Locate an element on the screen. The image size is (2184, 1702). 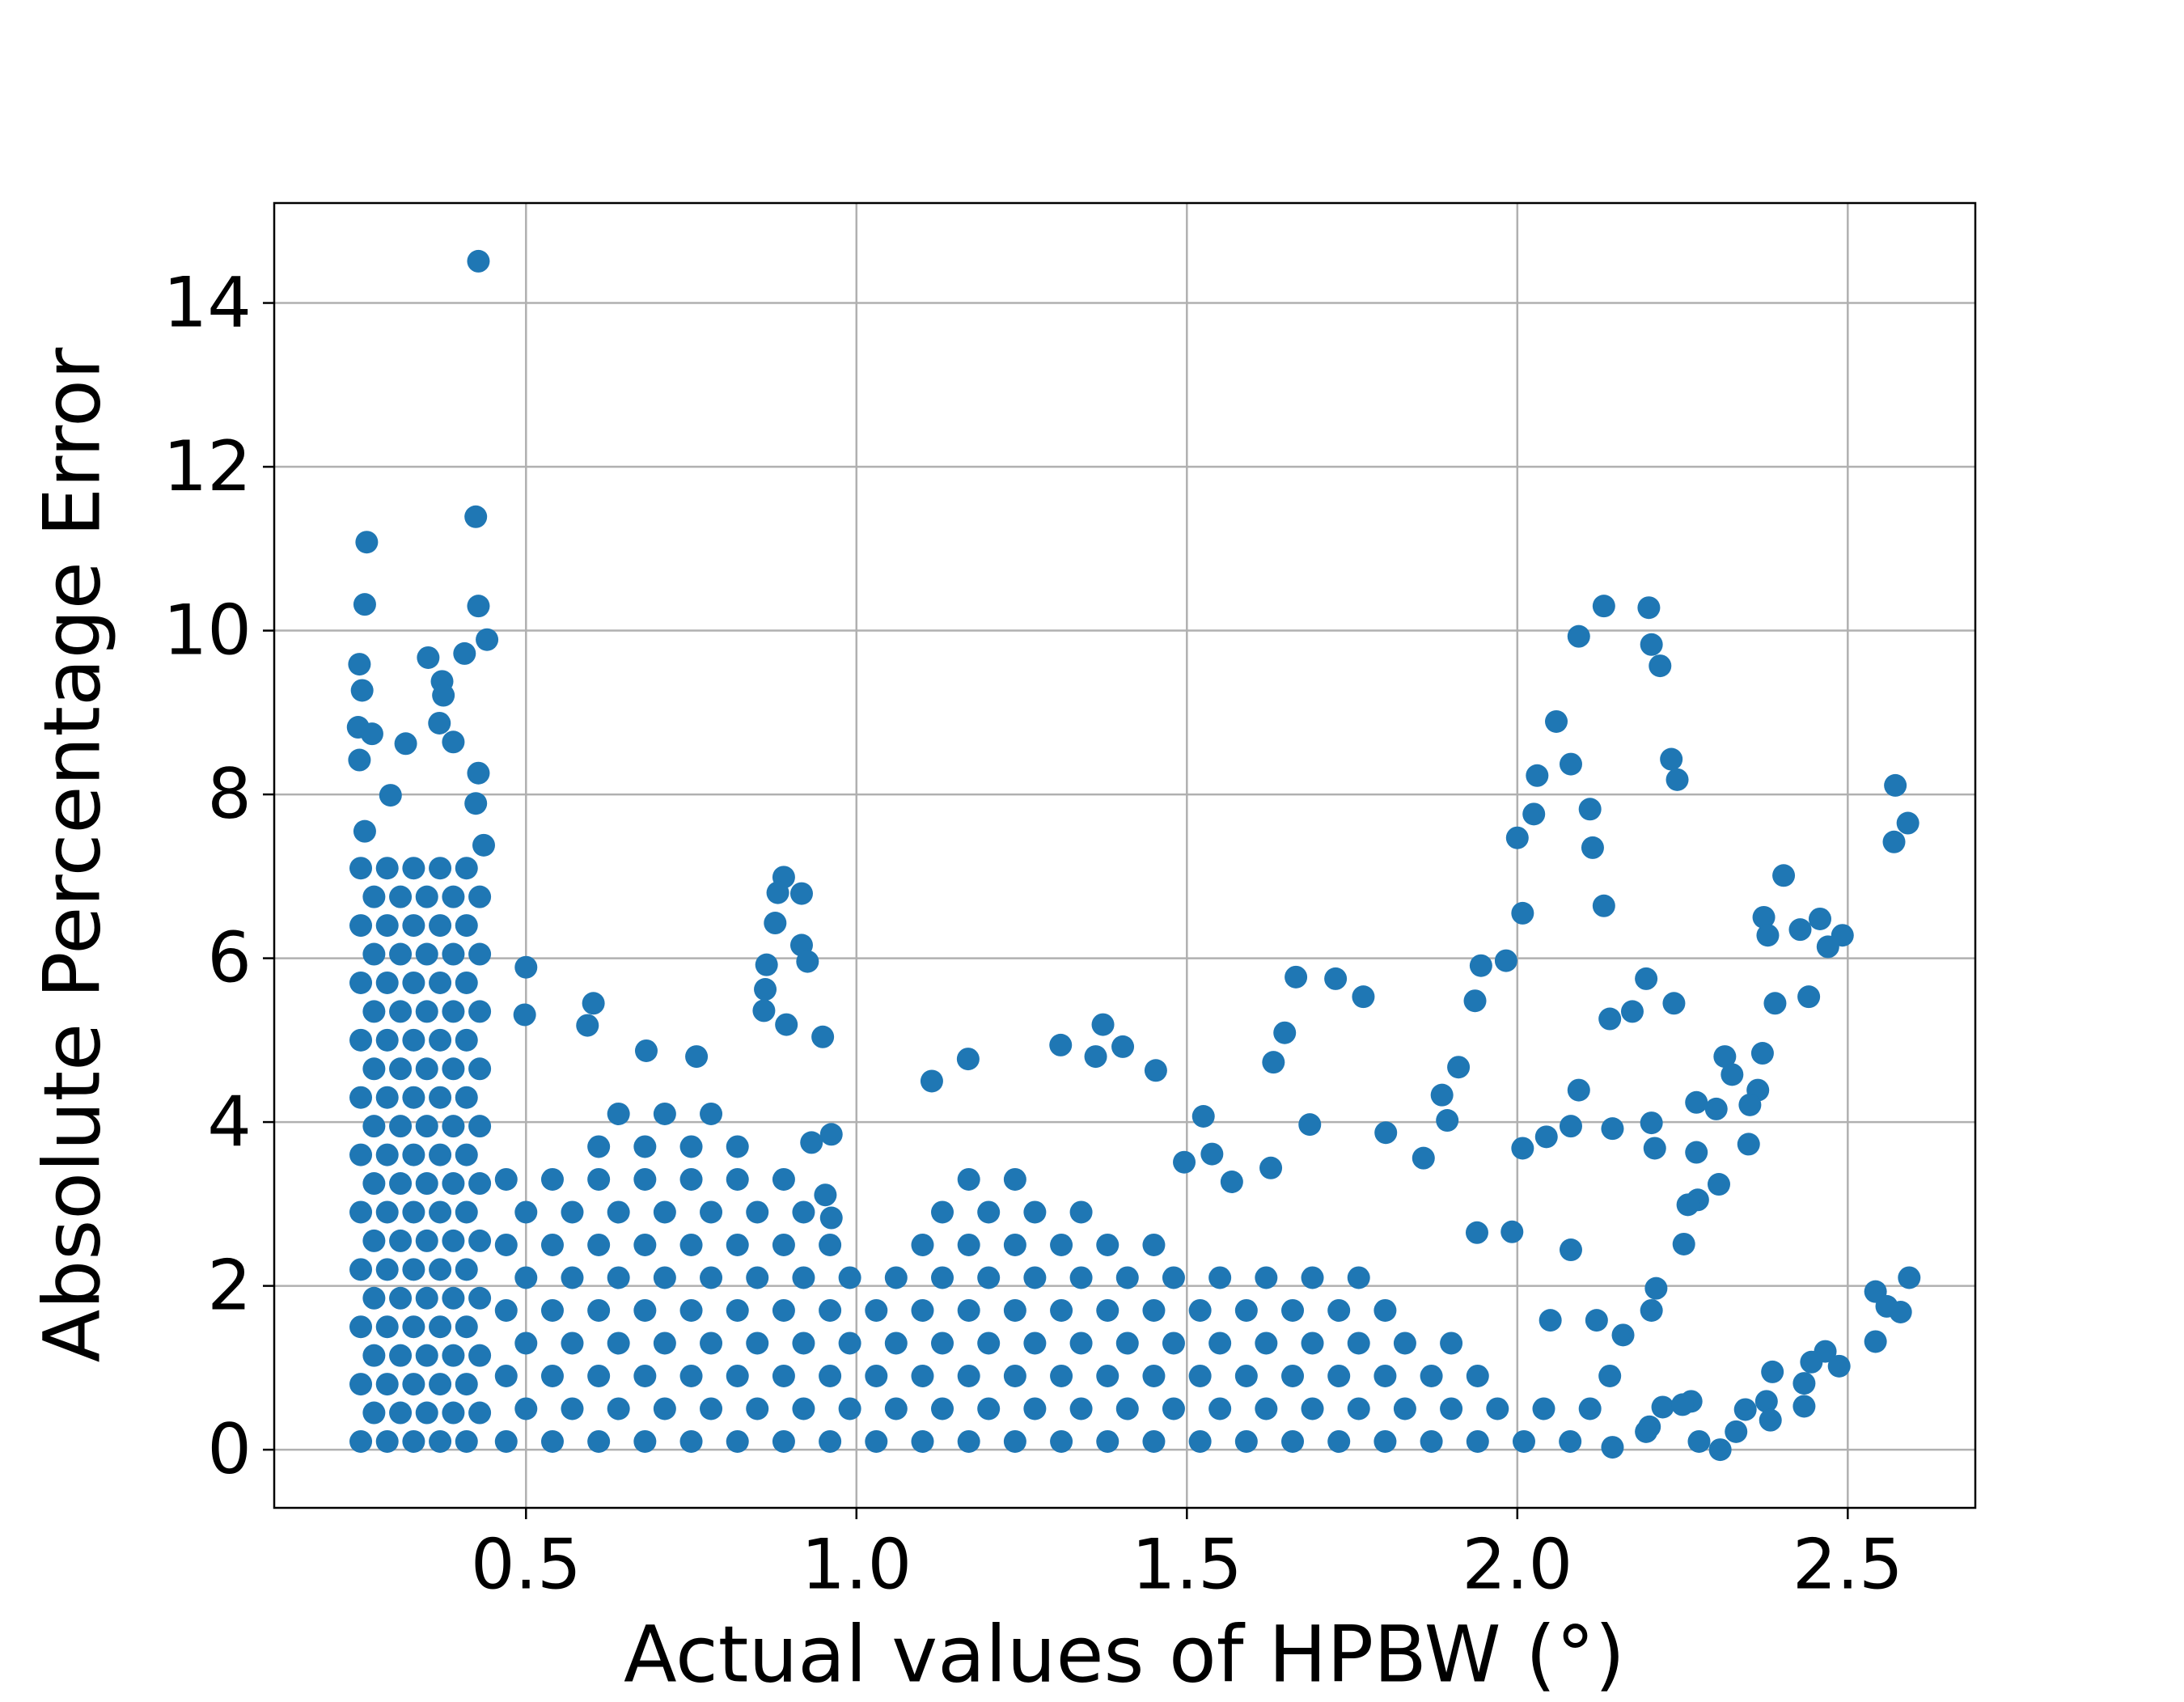
x-tick-label: 1.0 is located at coordinates (856, 1564).